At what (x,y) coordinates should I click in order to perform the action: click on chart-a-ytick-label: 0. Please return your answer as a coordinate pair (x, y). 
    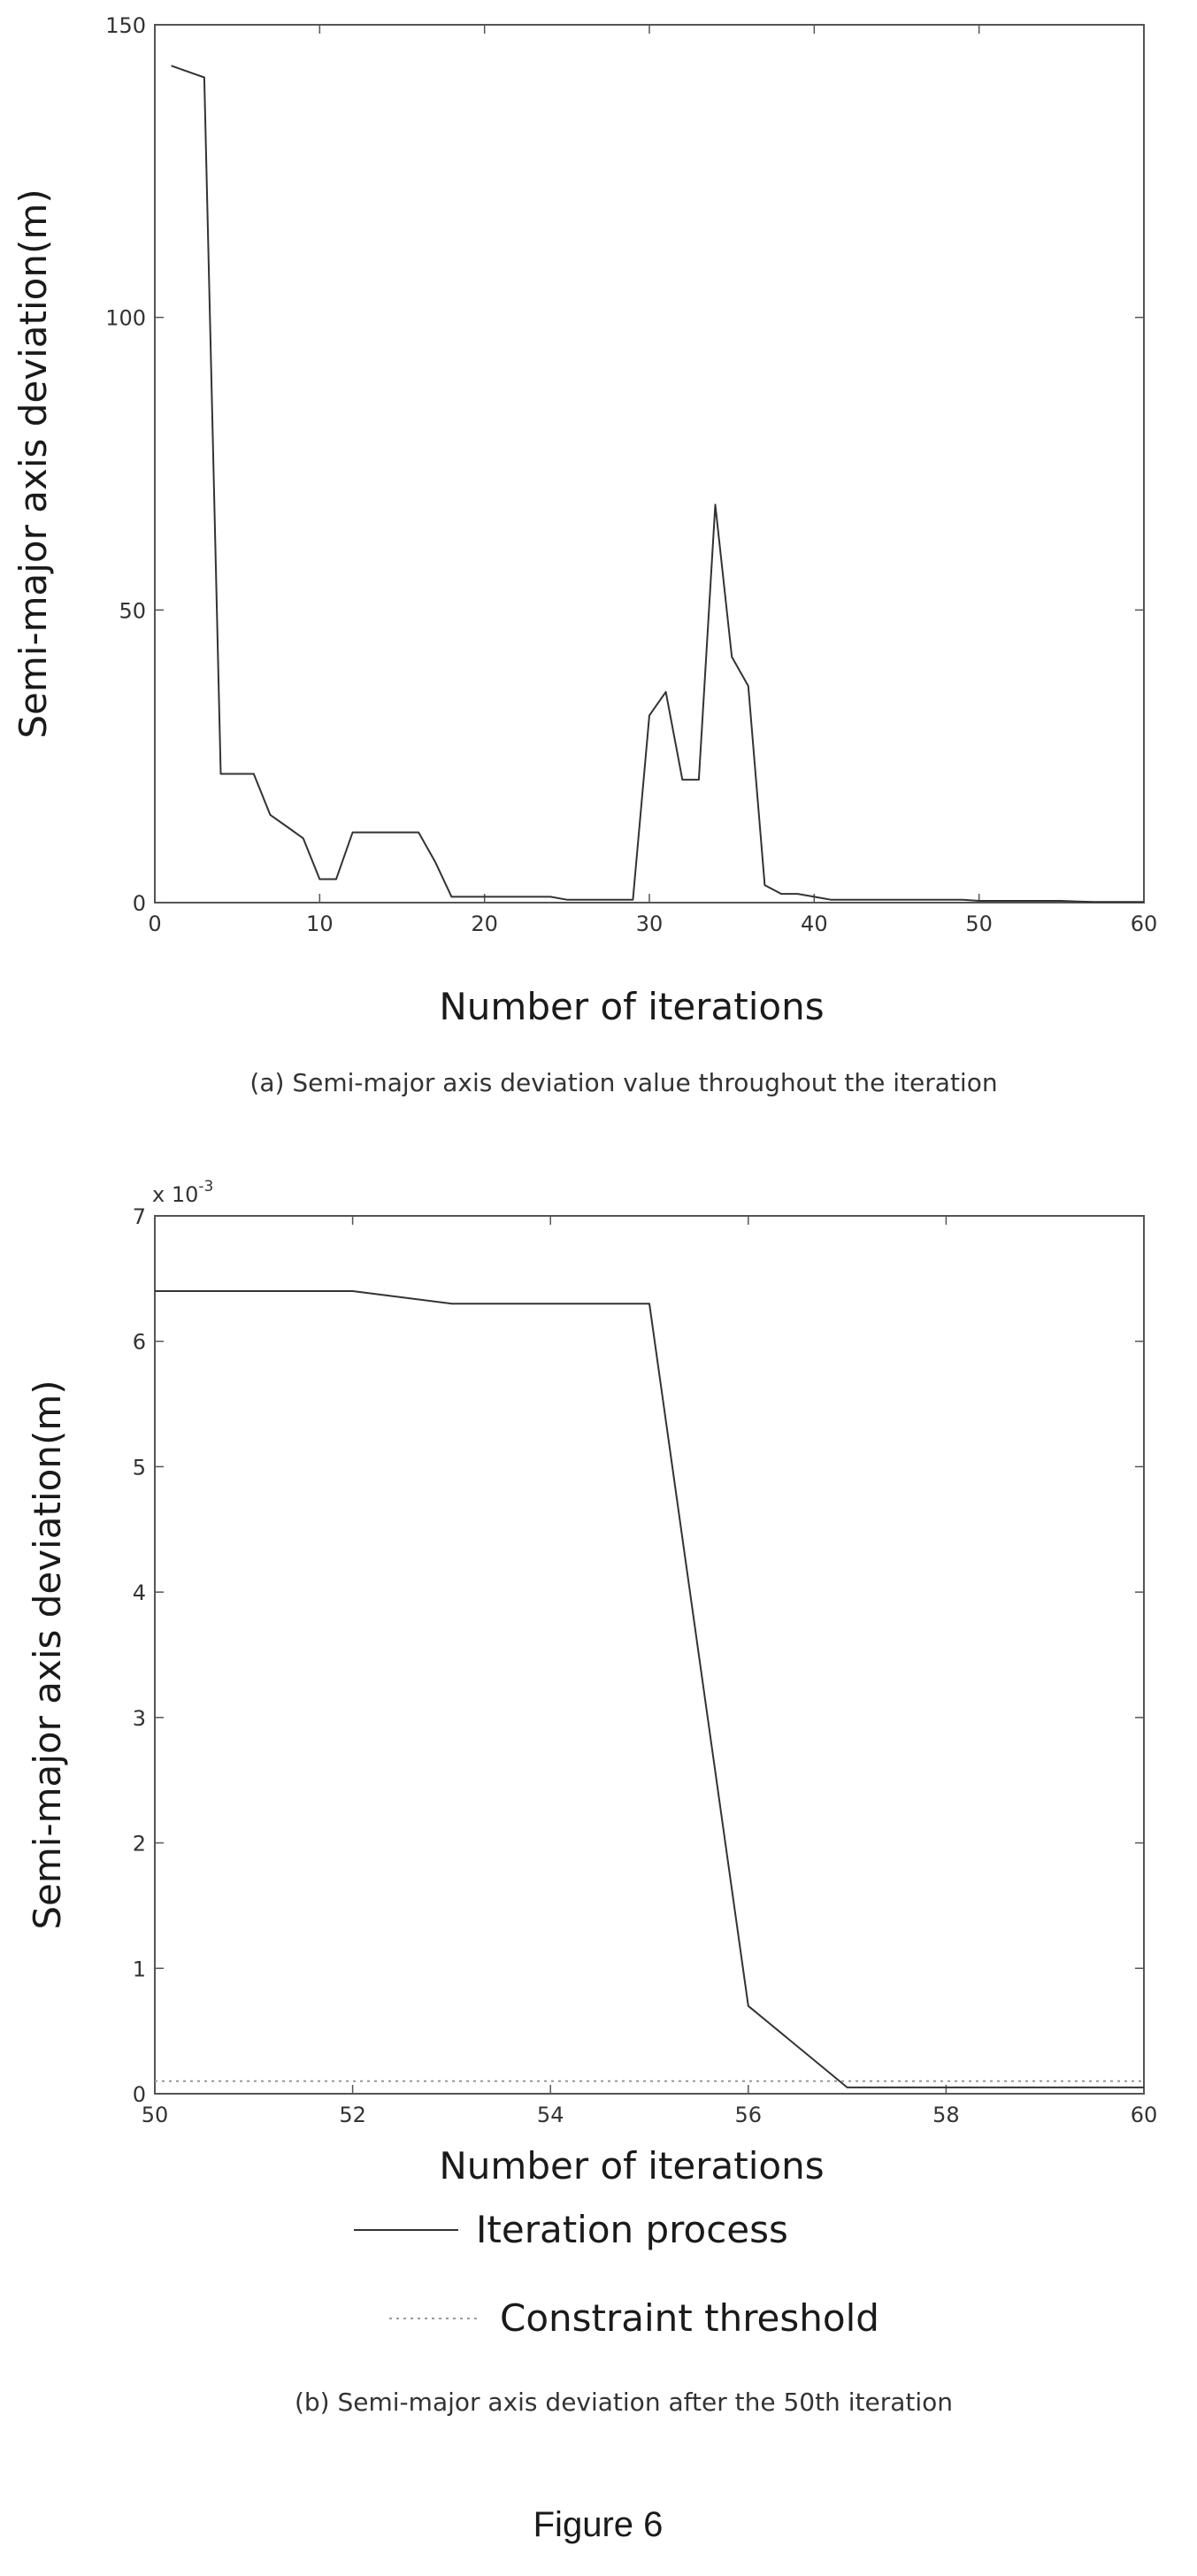
    Looking at the image, I should click on (139, 903).